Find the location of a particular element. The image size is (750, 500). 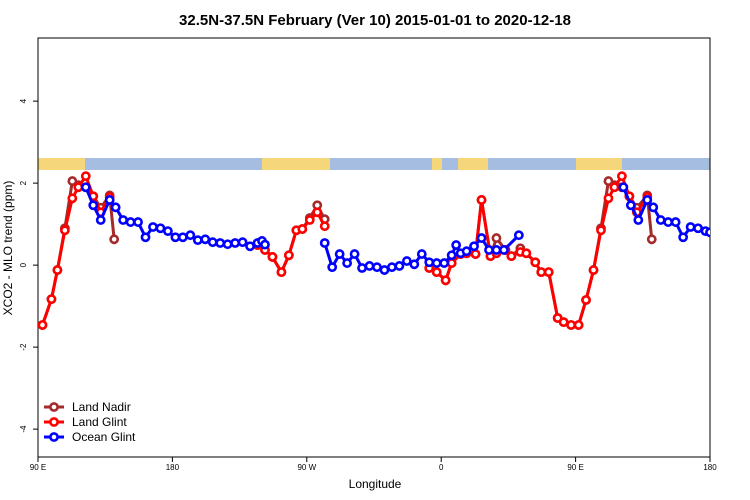

y-tick-label: -2 is located at coordinates (23, 347).